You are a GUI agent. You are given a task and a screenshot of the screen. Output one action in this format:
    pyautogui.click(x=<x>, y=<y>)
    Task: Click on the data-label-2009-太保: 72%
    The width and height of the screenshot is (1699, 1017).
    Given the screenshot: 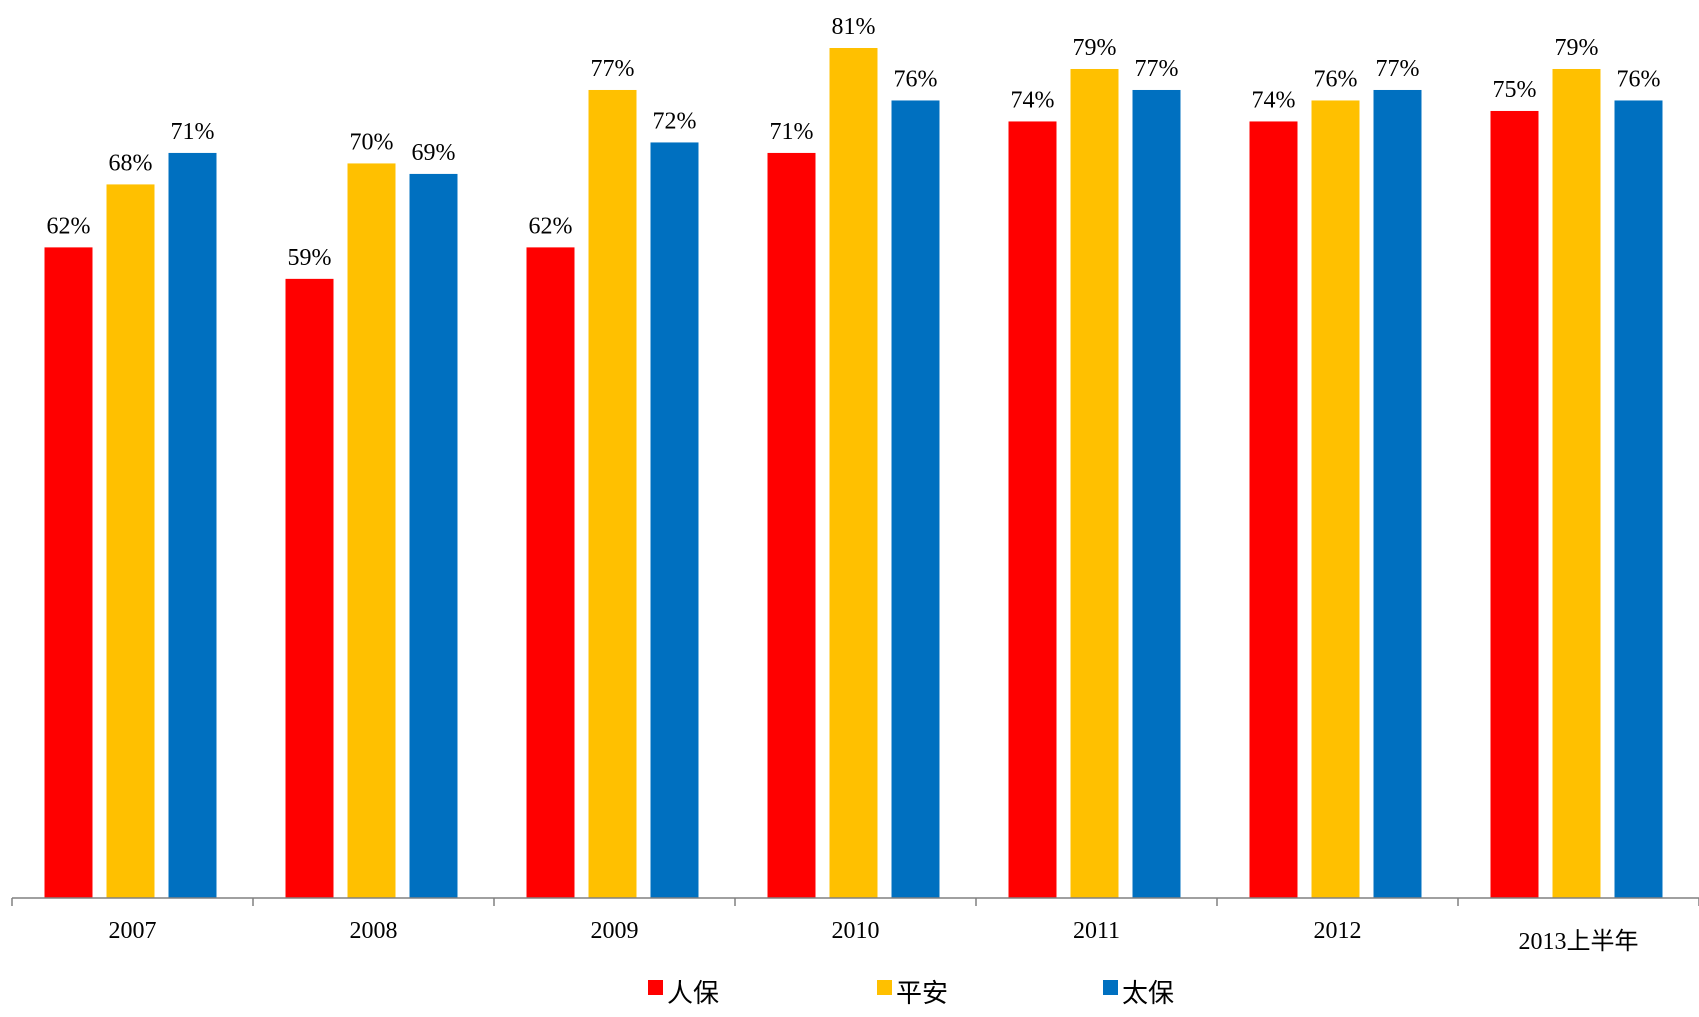 What is the action you would take?
    pyautogui.click(x=675, y=121)
    